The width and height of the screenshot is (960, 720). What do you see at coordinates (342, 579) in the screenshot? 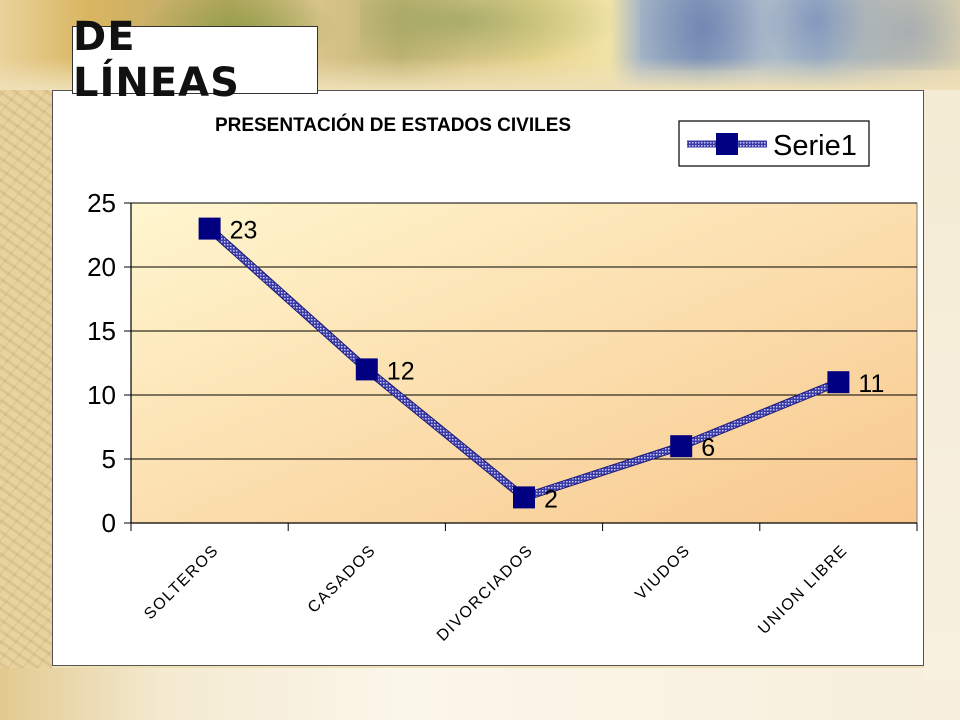
I see `x-tick-label: CASADOS` at bounding box center [342, 579].